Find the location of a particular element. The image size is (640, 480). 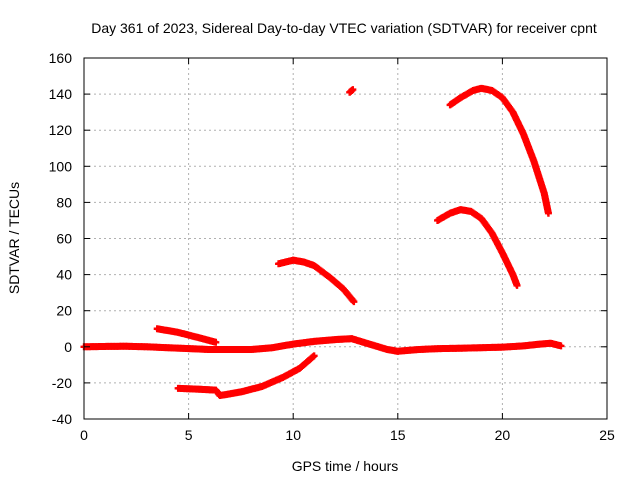

x-tick-label: 10 is located at coordinates (293, 435).